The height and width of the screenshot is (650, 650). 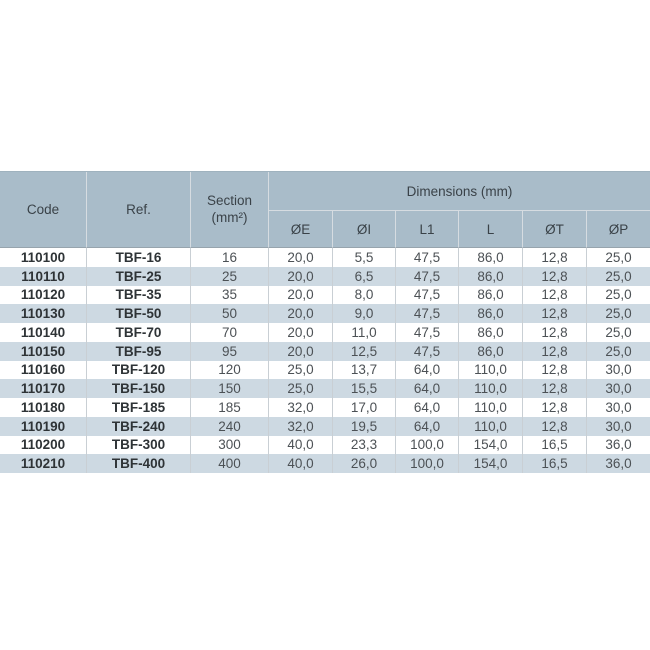 What do you see at coordinates (138, 332) in the screenshot?
I see `ref-cell: TBF-70` at bounding box center [138, 332].